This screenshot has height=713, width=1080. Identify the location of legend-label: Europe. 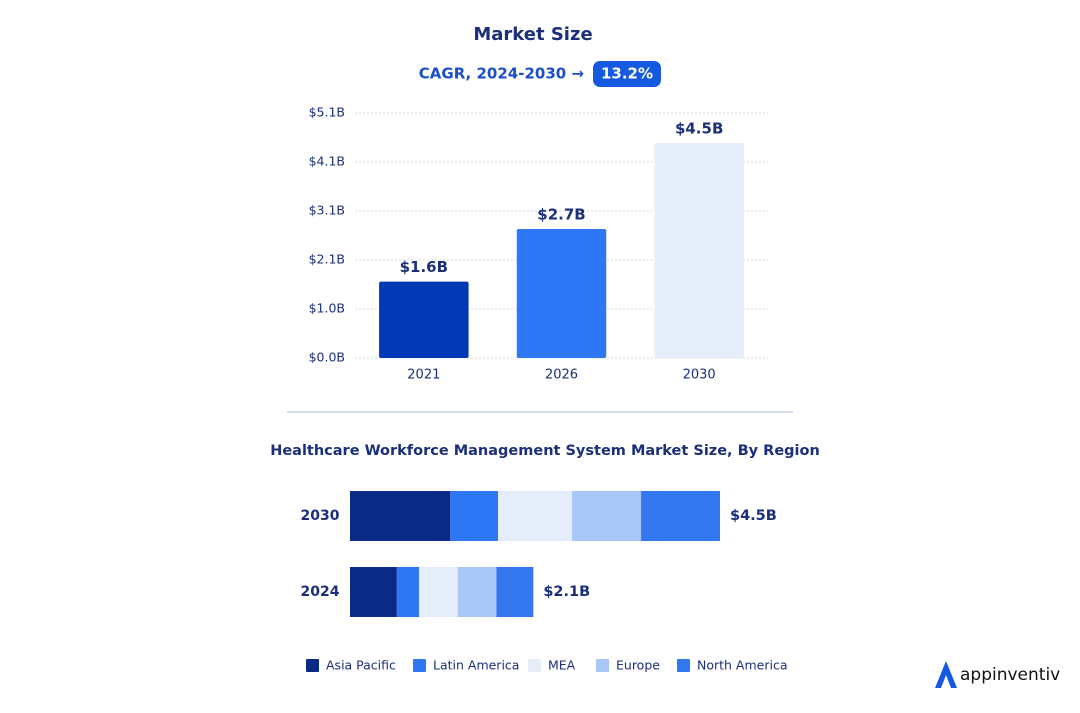
(638, 665).